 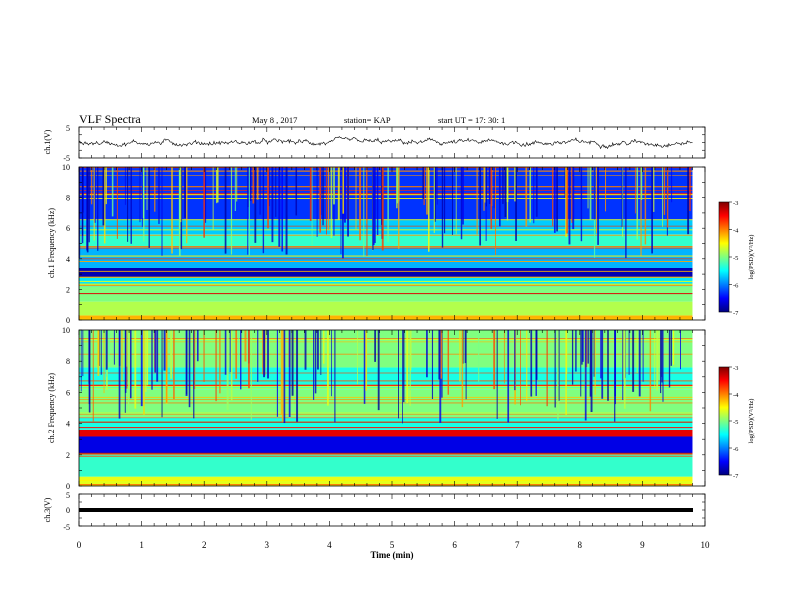 I want to click on ch3-waveform-panel: 5 0 -5 ch.3(V), so click(x=374, y=511).